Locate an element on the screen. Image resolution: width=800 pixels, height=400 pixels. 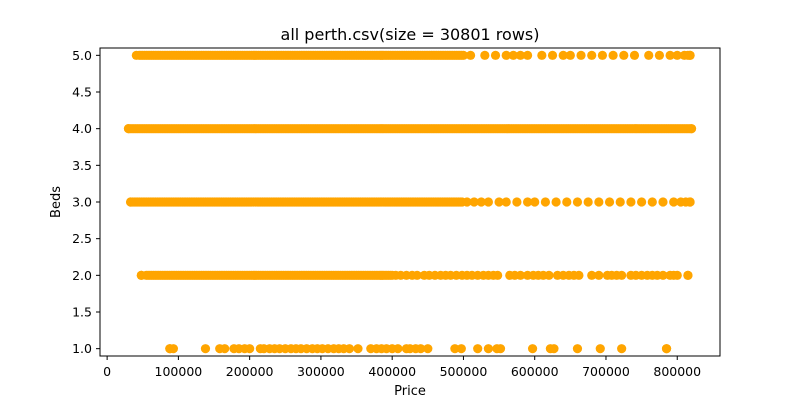
x-tick-label: 0 is located at coordinates (107, 371).